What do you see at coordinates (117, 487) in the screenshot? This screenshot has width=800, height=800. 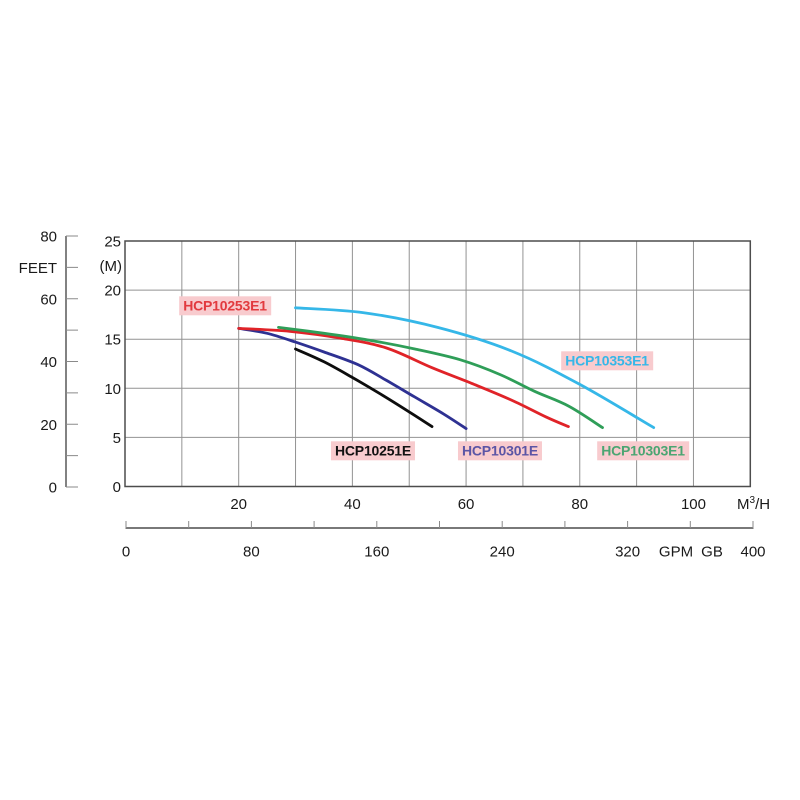 I see `m-axis-tick-label: 0` at bounding box center [117, 487].